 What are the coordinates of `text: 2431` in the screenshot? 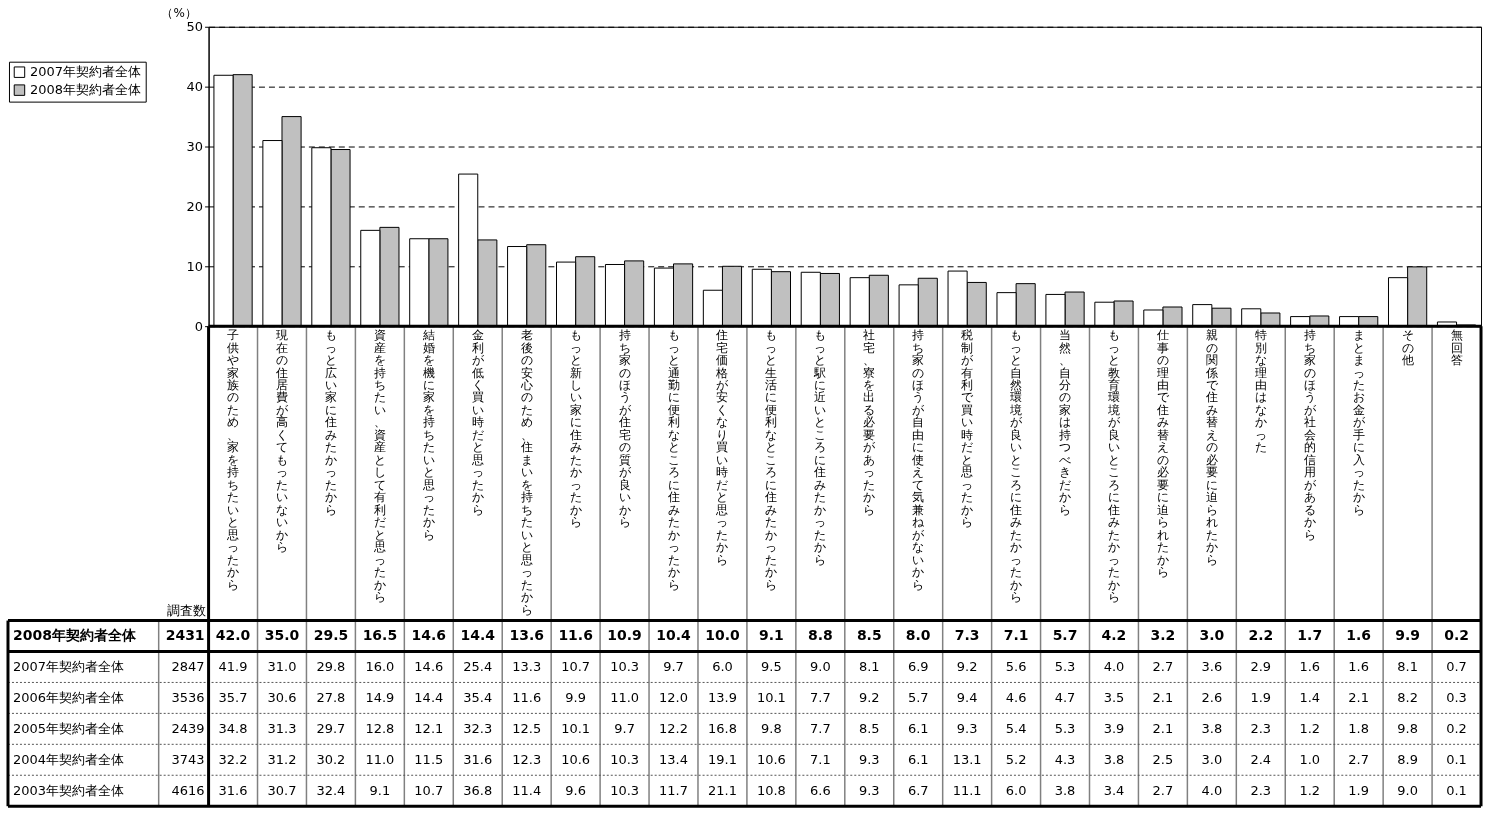 It's located at (185, 635).